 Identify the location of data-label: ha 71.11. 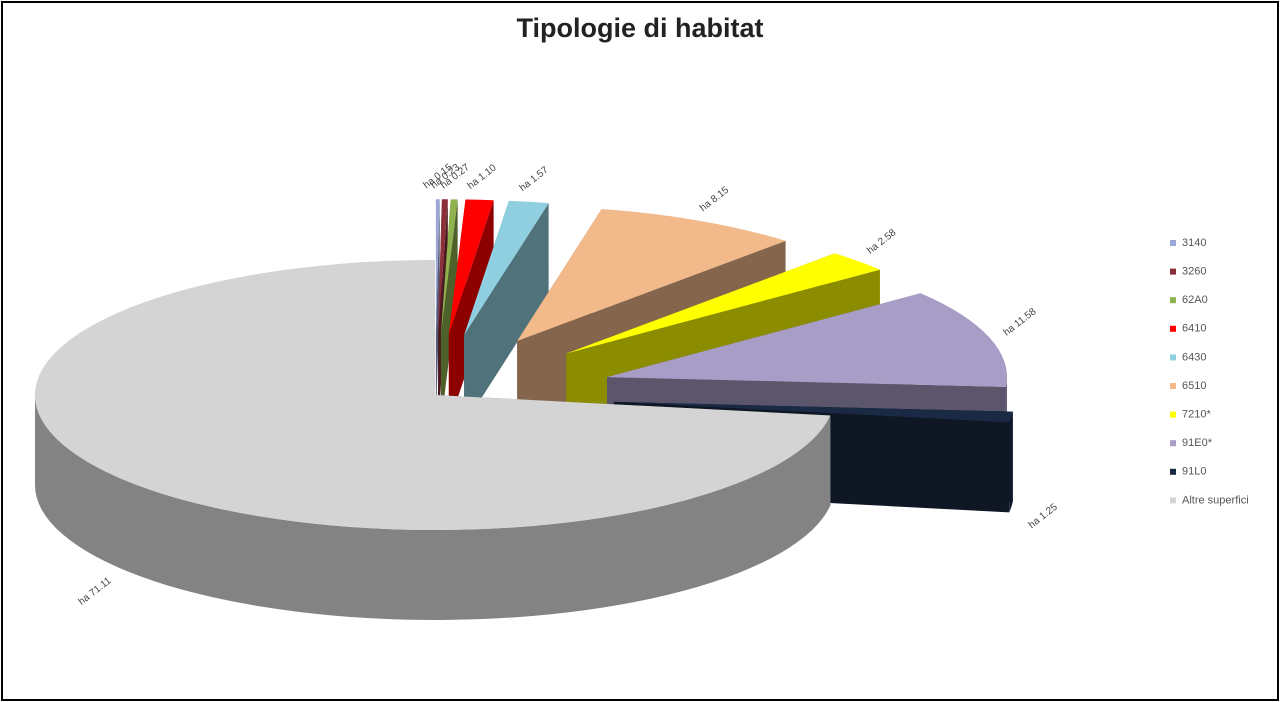
(95, 591).